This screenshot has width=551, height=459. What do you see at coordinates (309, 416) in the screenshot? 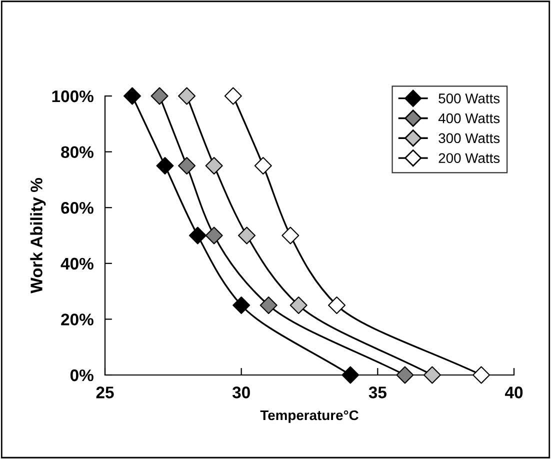
I see `x-axis-title: Temperature°C` at bounding box center [309, 416].